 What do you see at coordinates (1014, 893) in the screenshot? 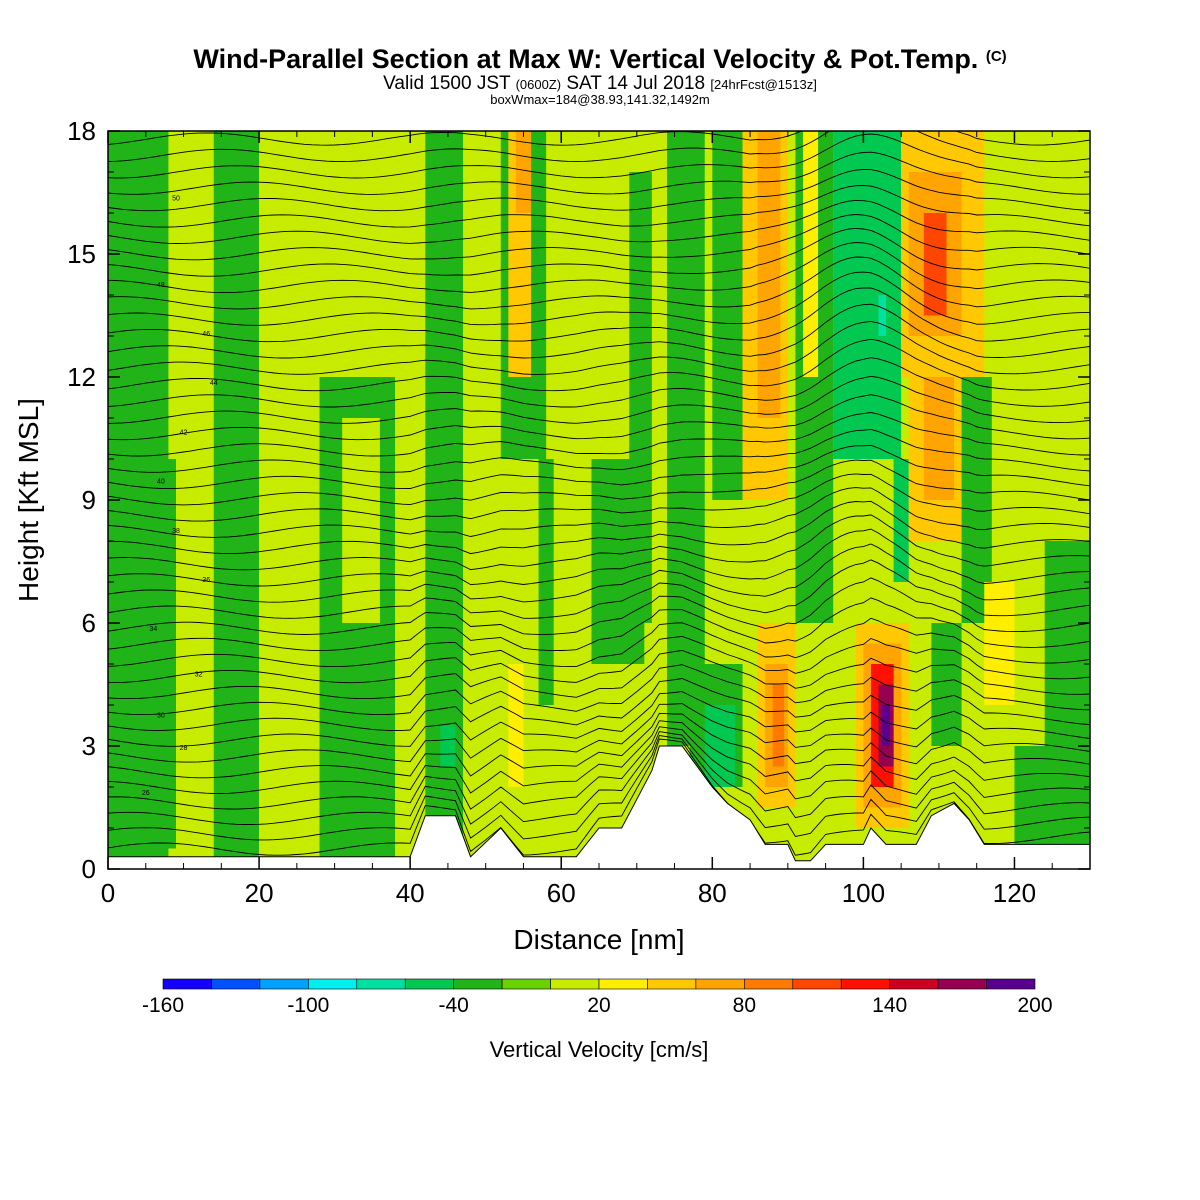
I see `x-tick-label: 120` at bounding box center [1014, 893].